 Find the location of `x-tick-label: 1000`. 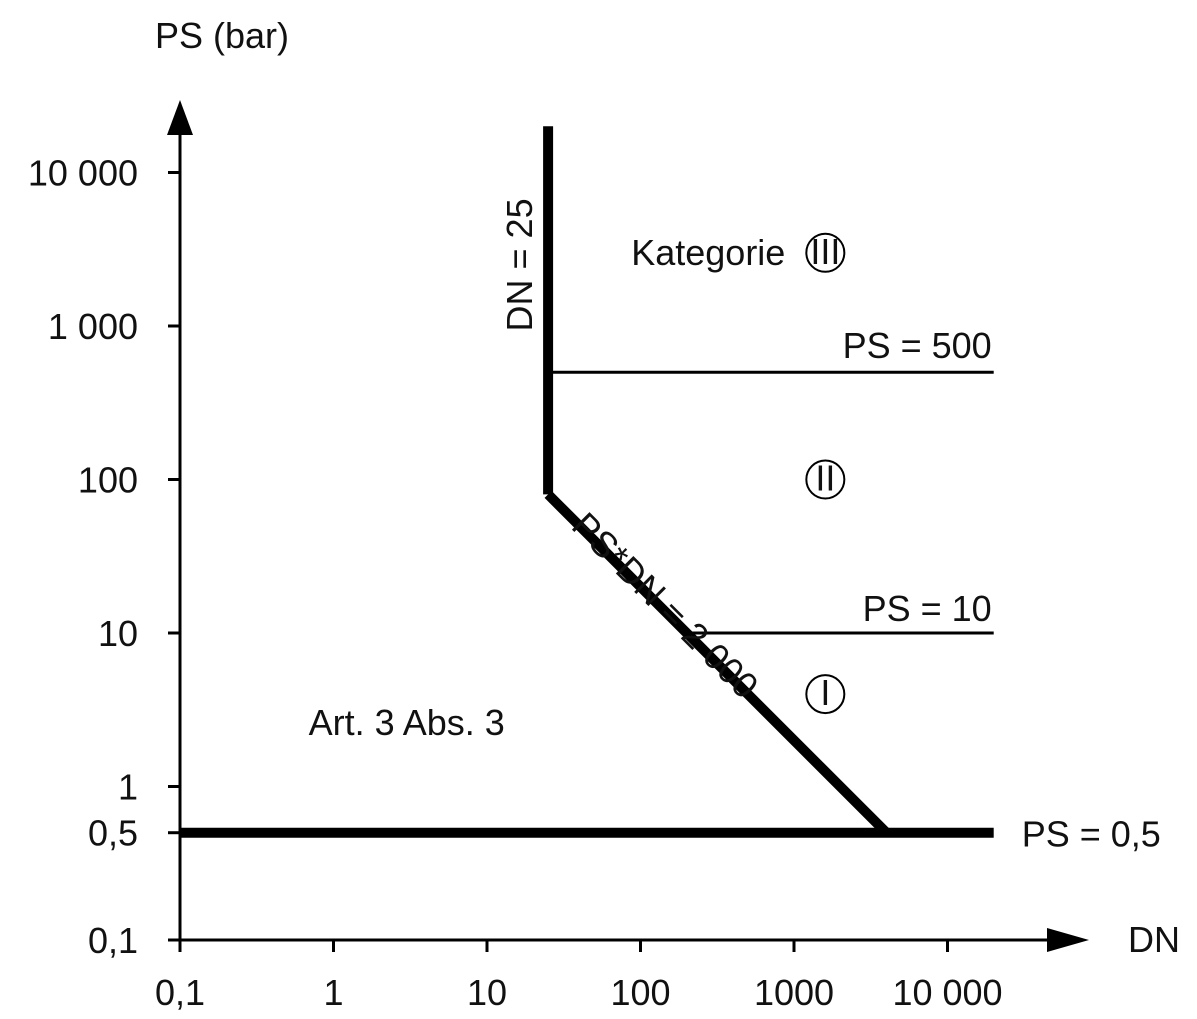

x-tick-label: 1000 is located at coordinates (794, 992).